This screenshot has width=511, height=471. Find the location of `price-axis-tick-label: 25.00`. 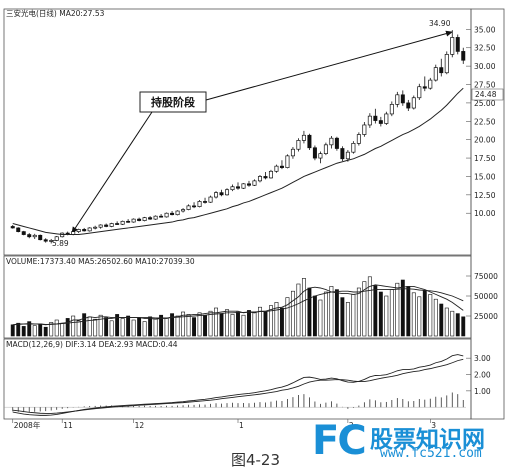

price-axis-tick-label: 25.00 is located at coordinates (485, 103).